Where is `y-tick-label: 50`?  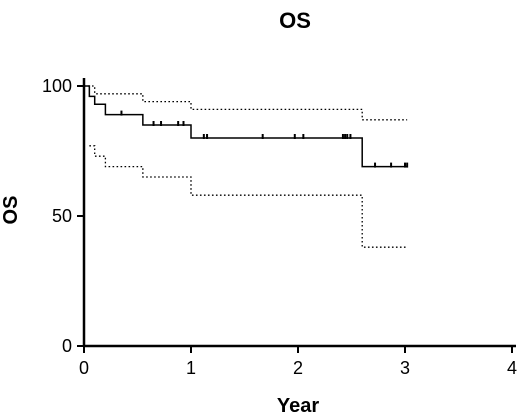 y-tick-label: 50 is located at coordinates (62, 216).